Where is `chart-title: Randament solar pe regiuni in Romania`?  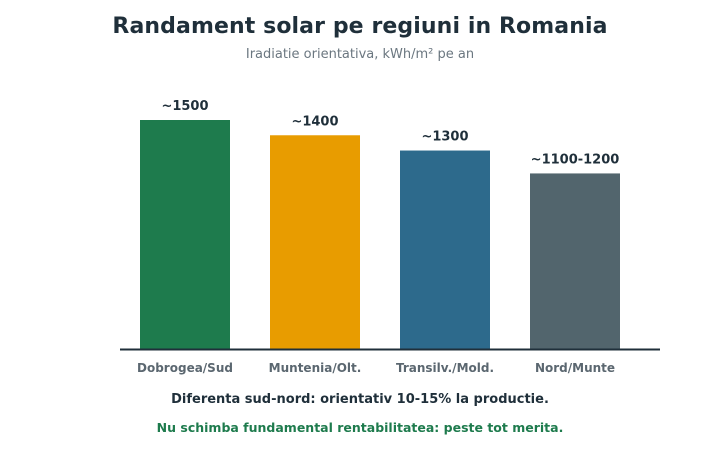
chart-title: Randament solar pe regiuni in Romania is located at coordinates (360, 26).